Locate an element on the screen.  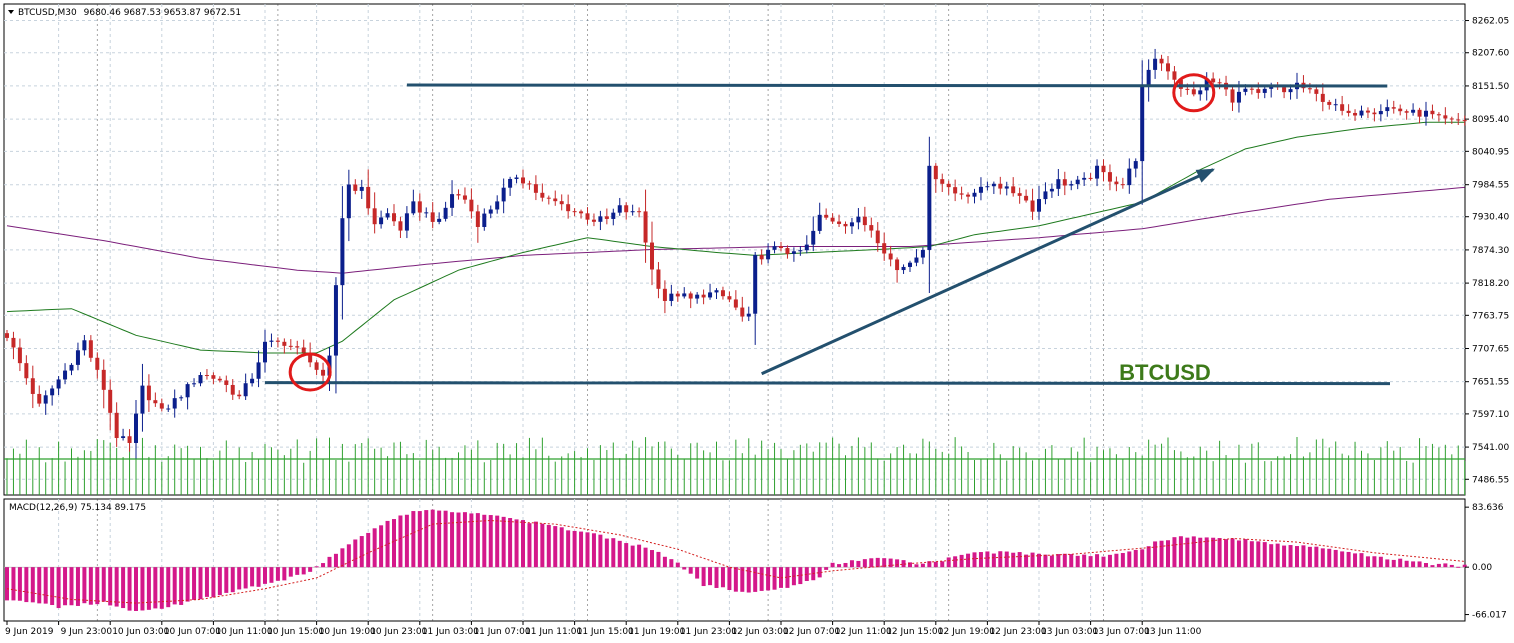
trend-arrow-head is located at coordinates (1205, 175).